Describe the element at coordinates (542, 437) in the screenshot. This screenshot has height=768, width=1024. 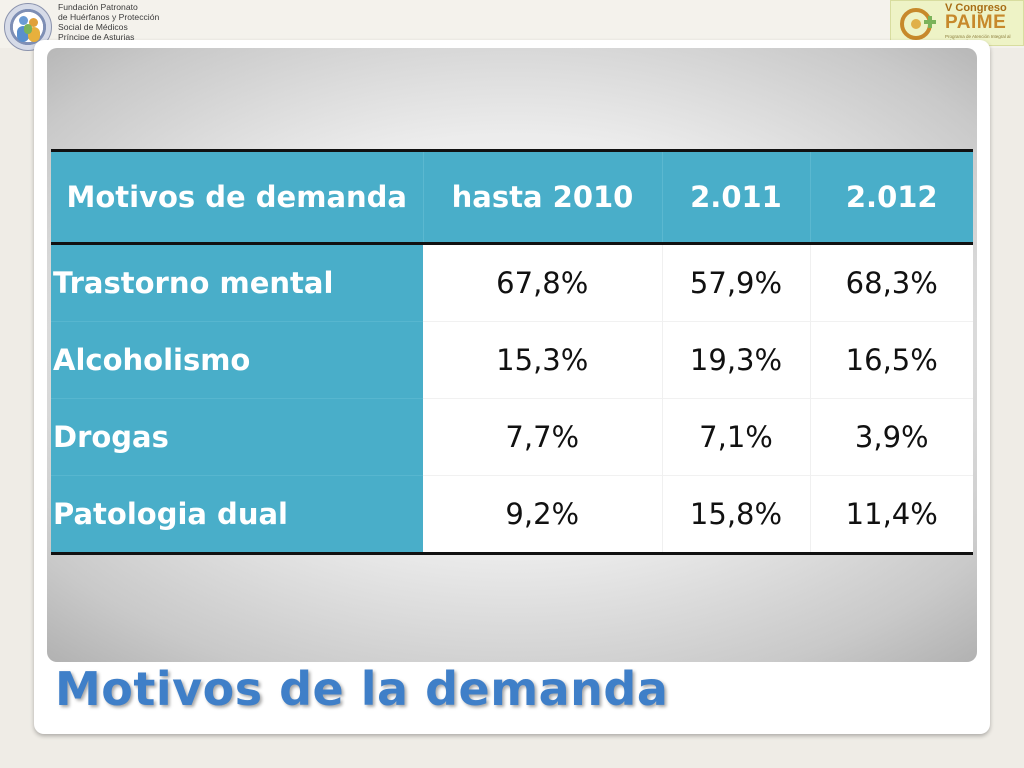
I see `table-cell: 7,7%` at that location.